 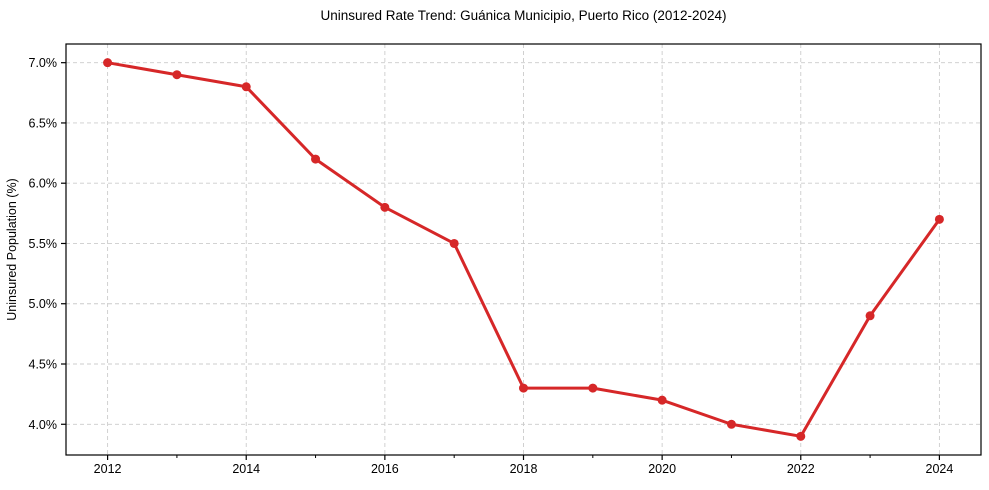 What do you see at coordinates (43, 304) in the screenshot?
I see `y-tick-label: 5.0%` at bounding box center [43, 304].